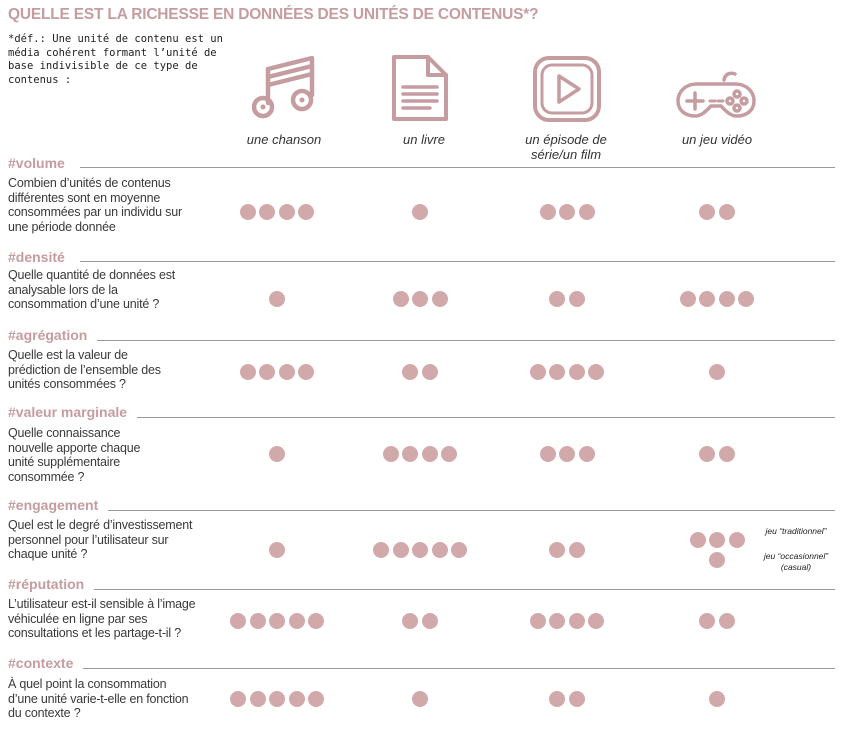 The image size is (845, 739). I want to click on rating-dots-videogame-casual, so click(717, 560).